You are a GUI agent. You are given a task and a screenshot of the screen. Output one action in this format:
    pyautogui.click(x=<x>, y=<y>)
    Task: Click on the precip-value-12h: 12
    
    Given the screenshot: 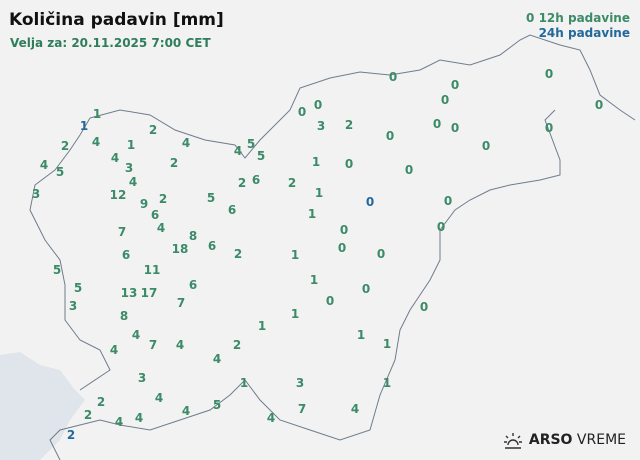 What is the action you would take?
    pyautogui.click(x=118, y=195)
    